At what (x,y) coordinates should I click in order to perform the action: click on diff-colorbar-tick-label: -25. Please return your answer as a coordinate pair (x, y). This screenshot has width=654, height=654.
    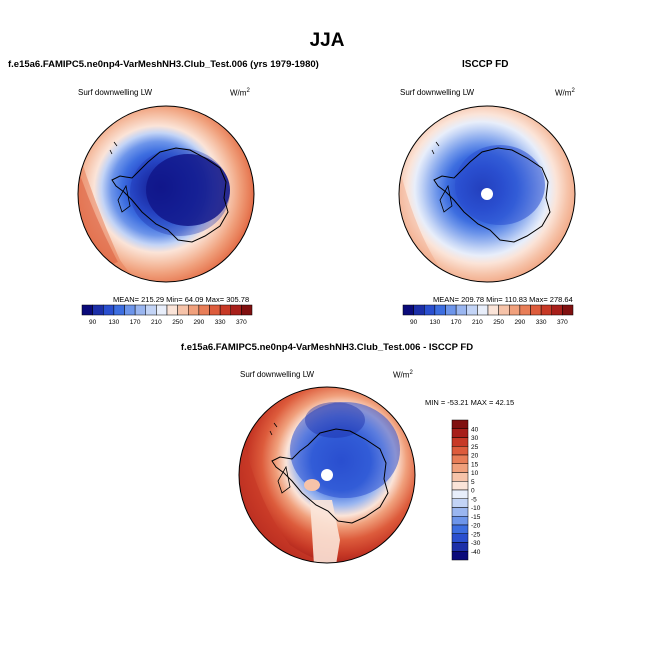
    Looking at the image, I should click on (476, 534).